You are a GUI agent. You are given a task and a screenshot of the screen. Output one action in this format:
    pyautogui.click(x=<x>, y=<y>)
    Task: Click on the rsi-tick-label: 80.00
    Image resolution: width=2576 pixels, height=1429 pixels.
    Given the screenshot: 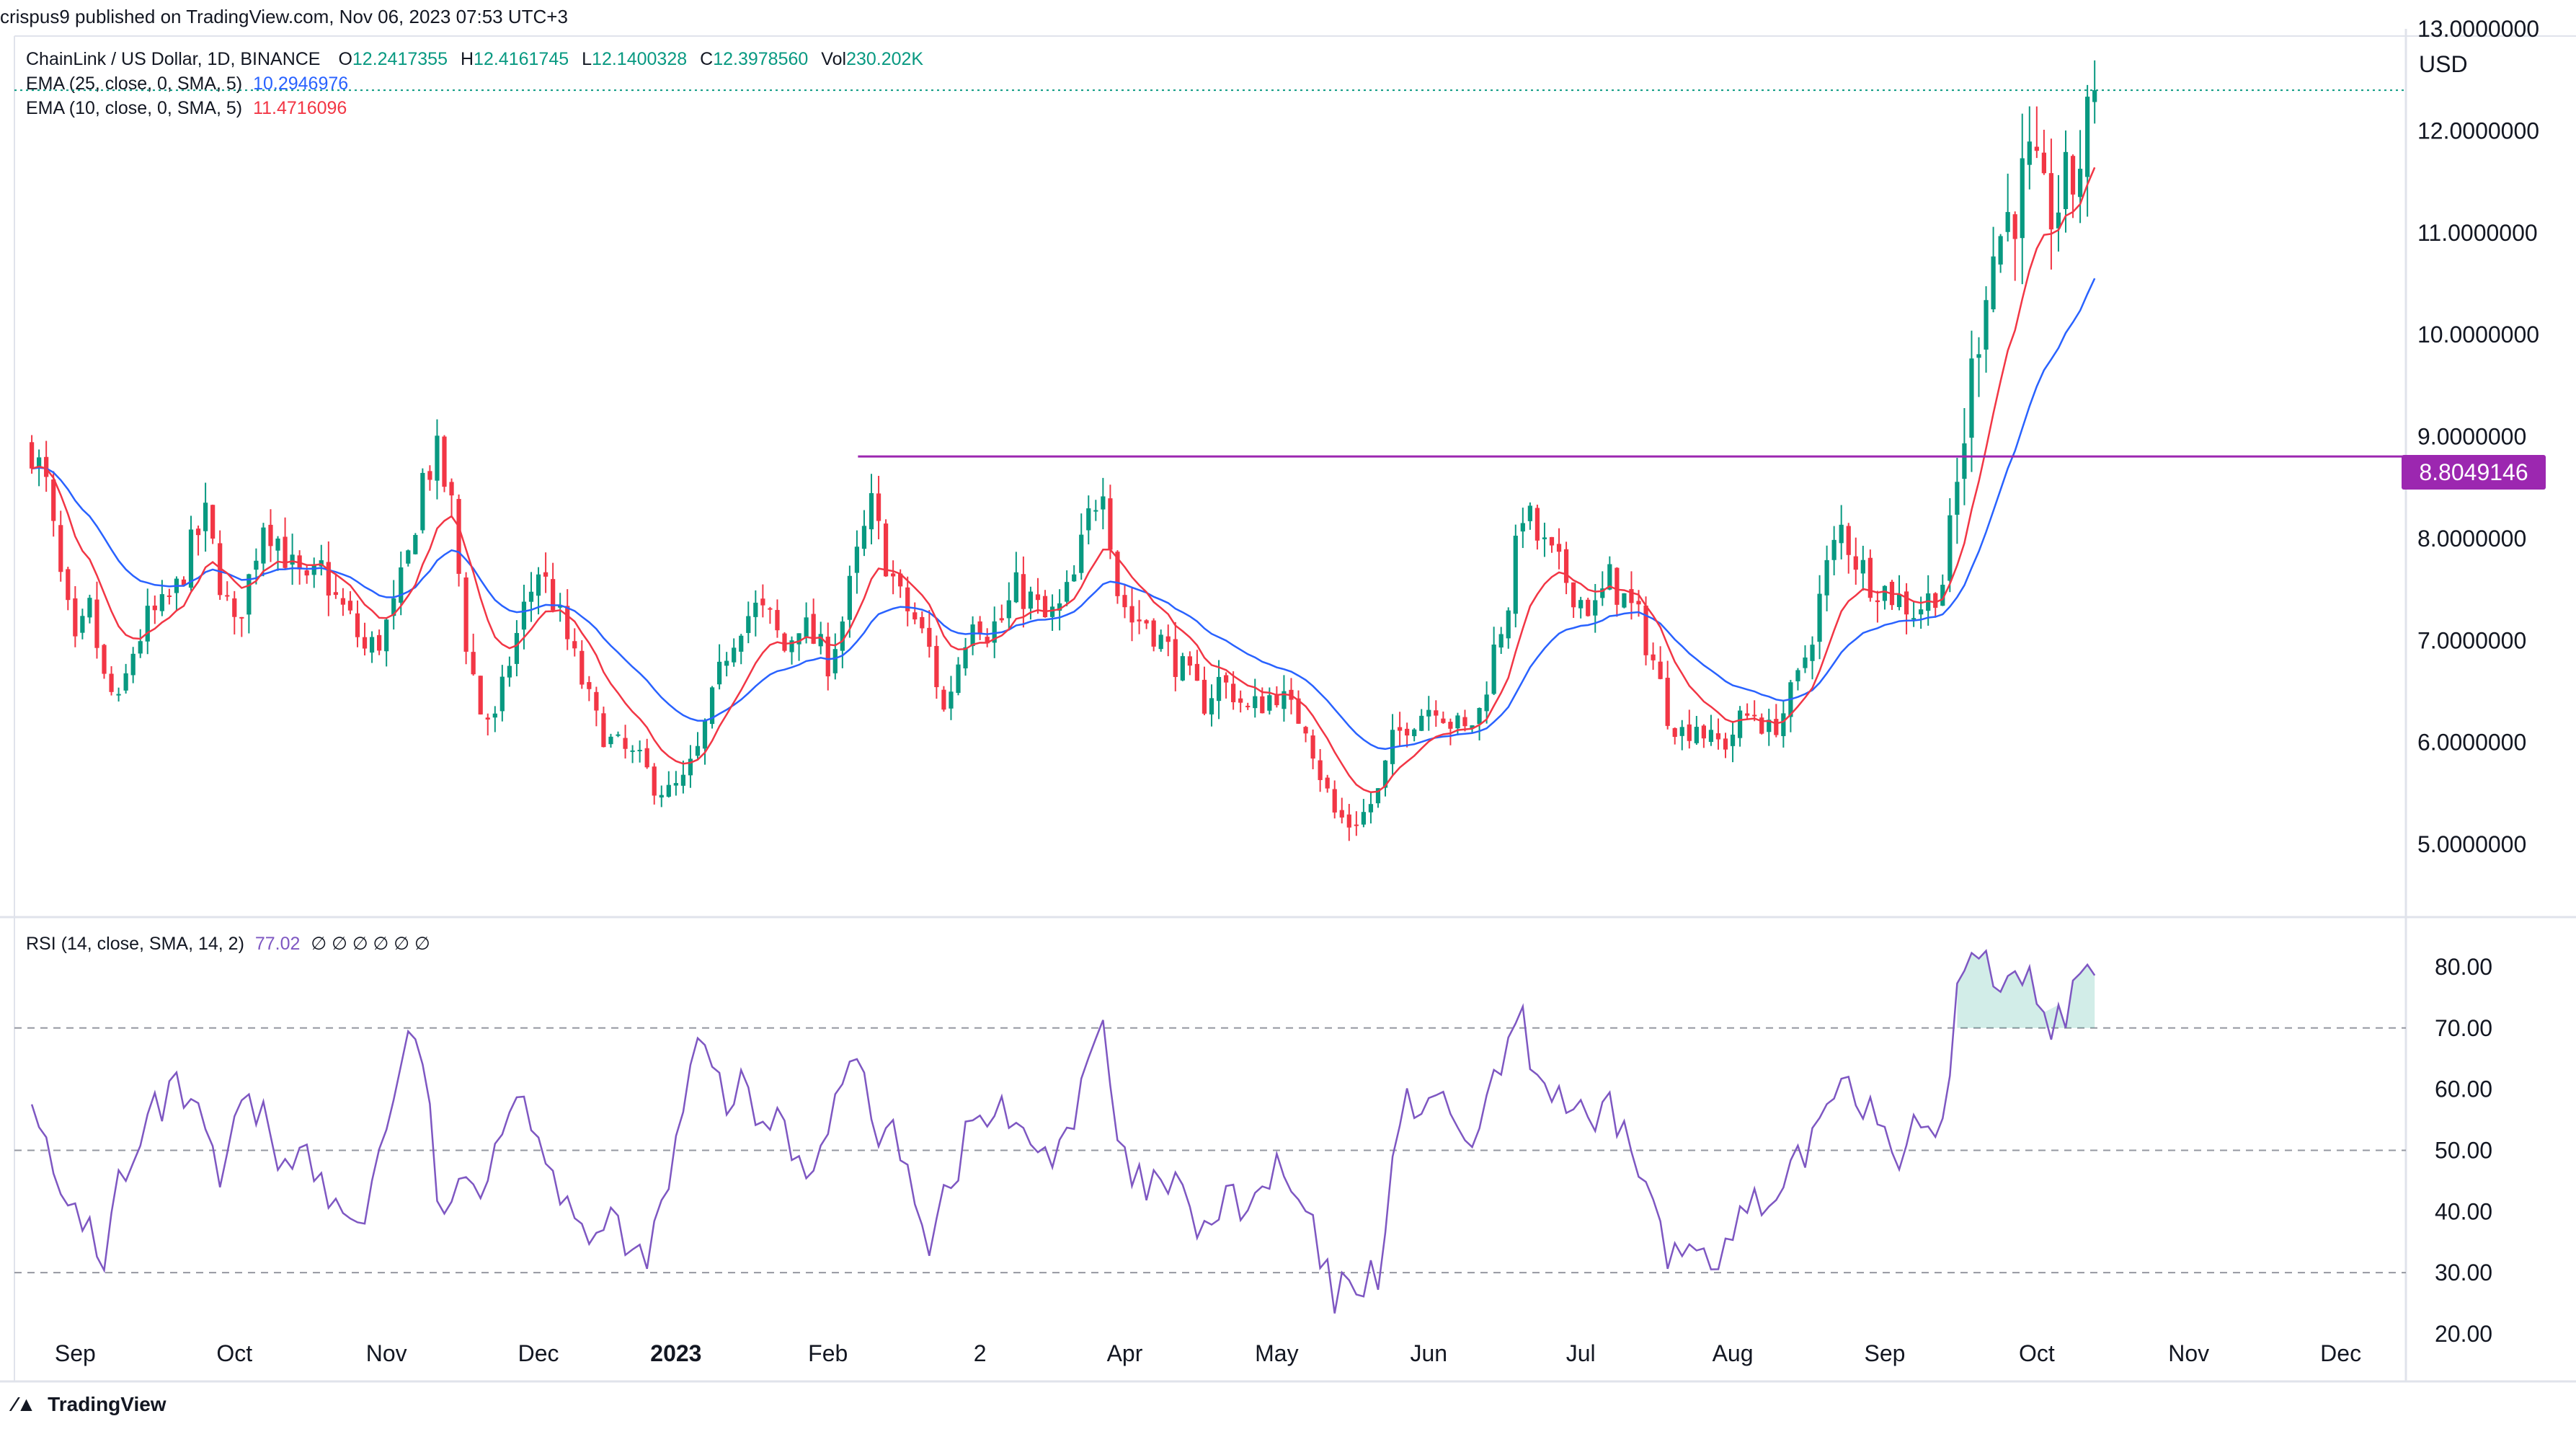 What is the action you would take?
    pyautogui.click(x=2463, y=967)
    